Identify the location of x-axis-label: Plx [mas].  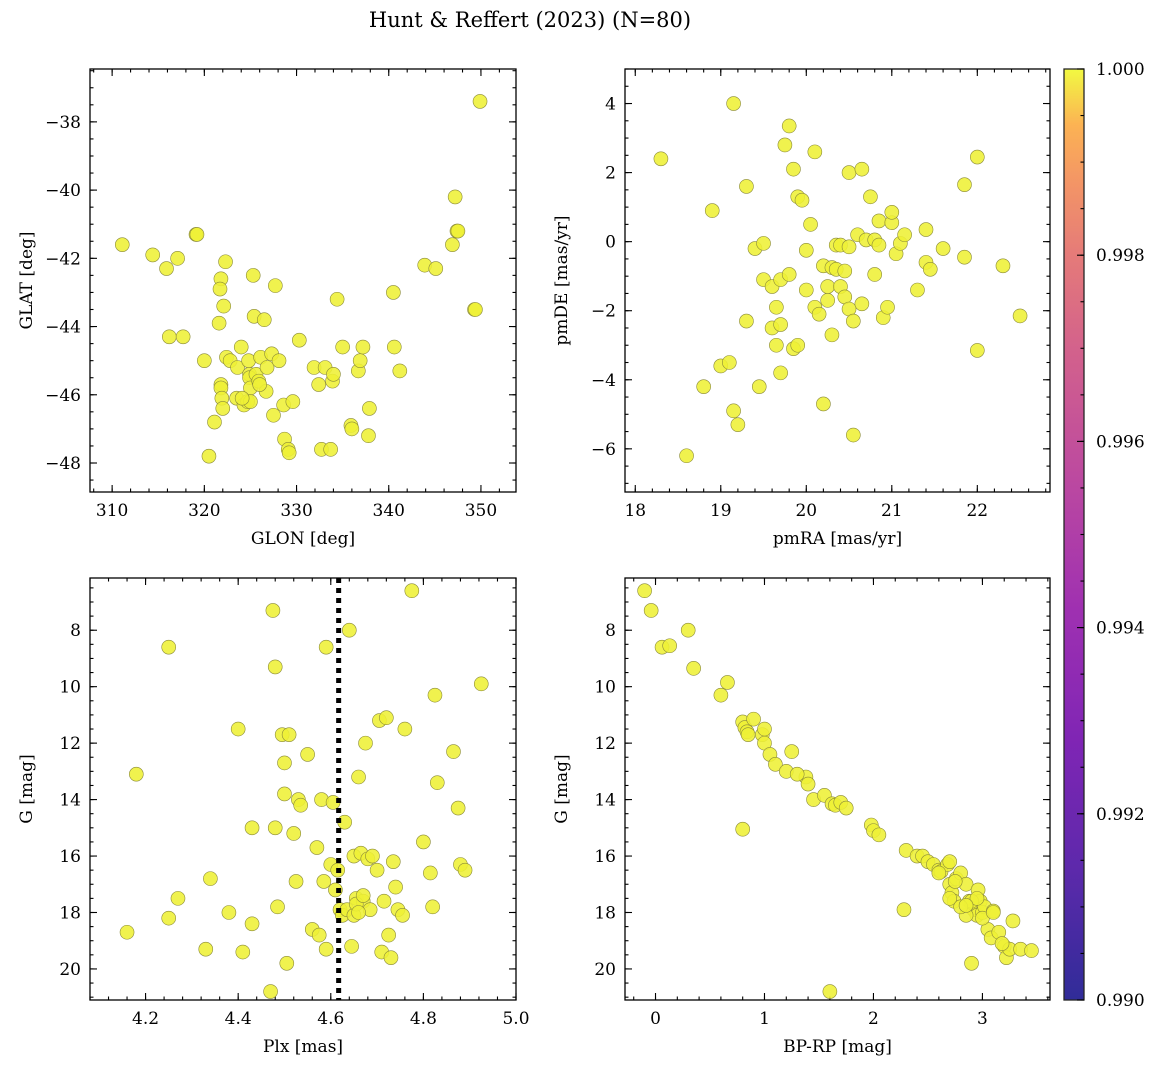
(303, 1047).